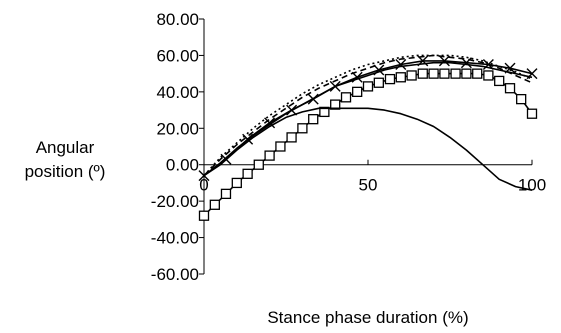  Describe the element at coordinates (177, 128) in the screenshot. I see `y-tick-label: 20.00` at that location.